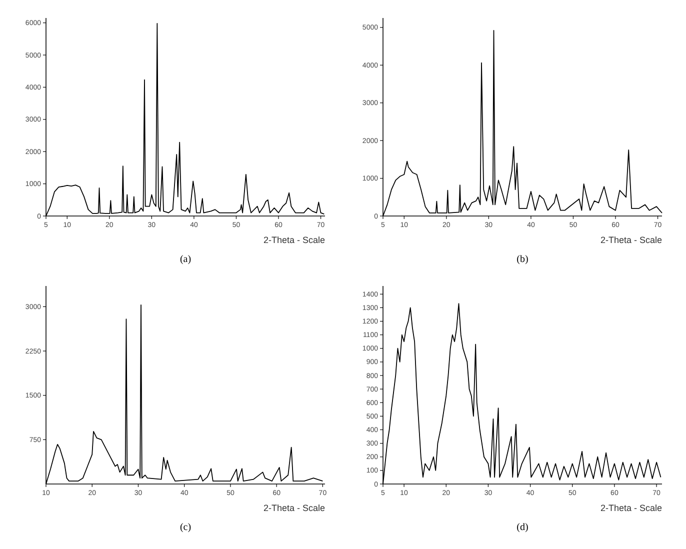  I want to click on text: (b), so click(522, 259).